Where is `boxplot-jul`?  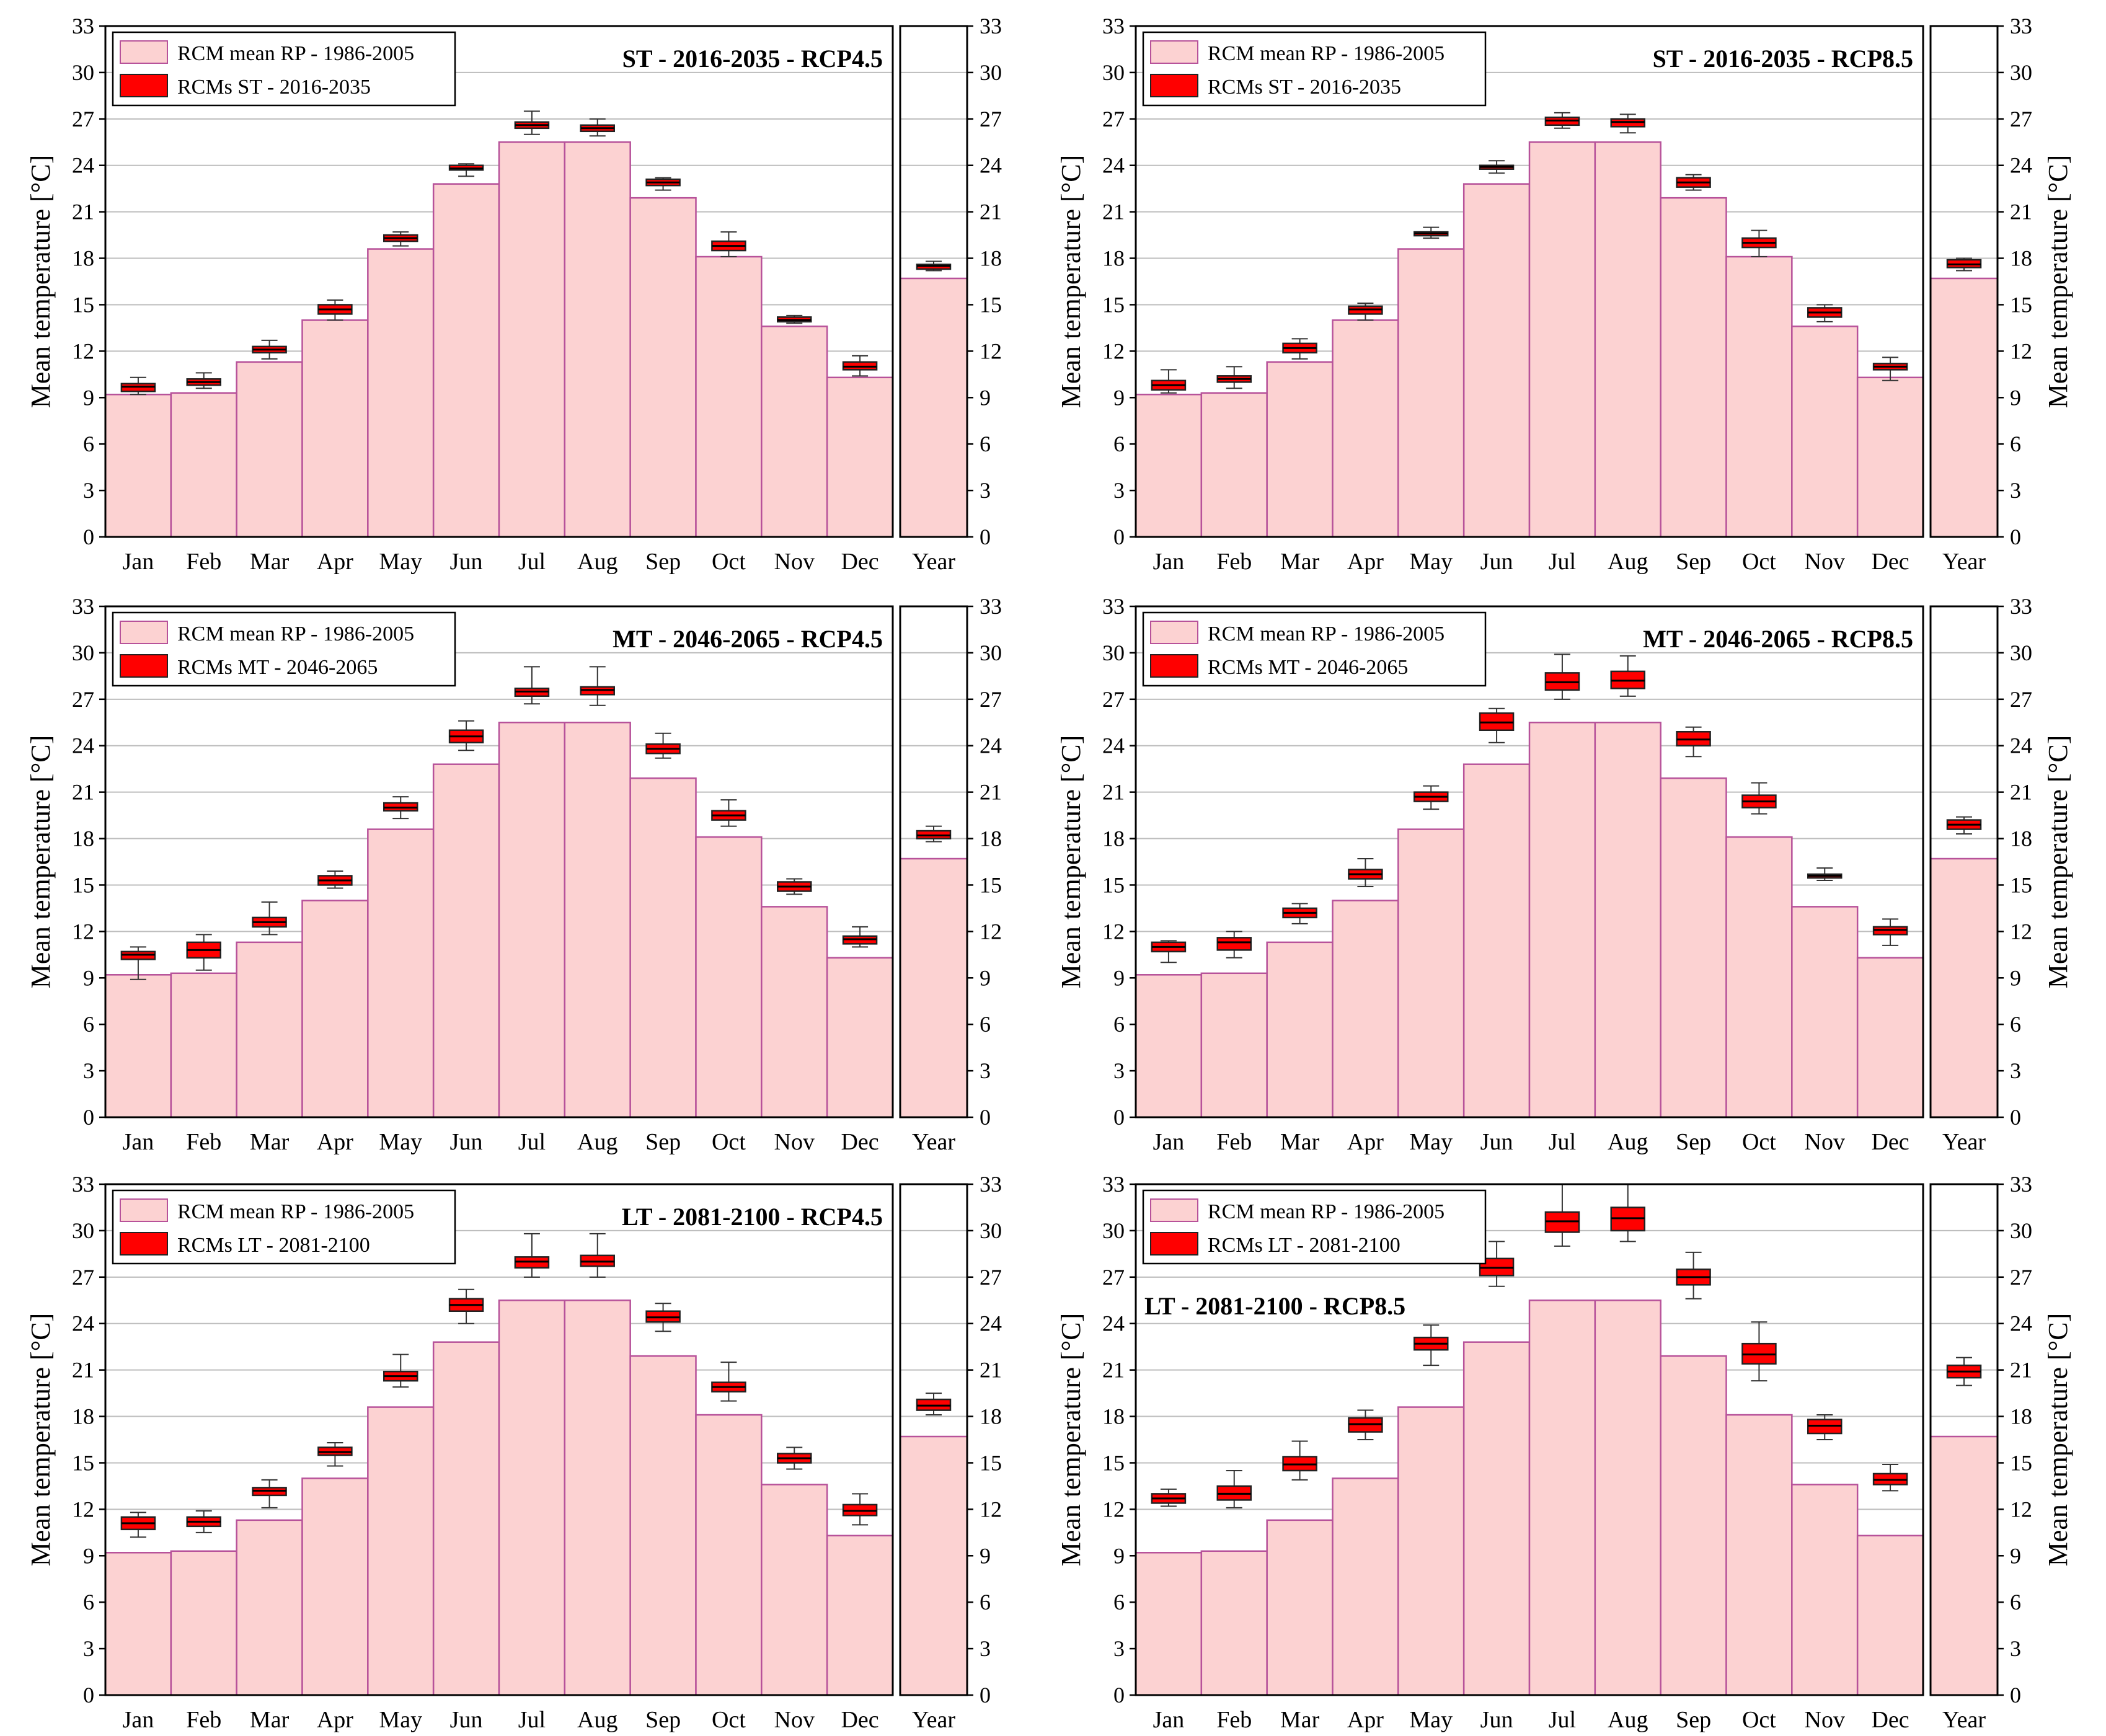 boxplot-jul is located at coordinates (1562, 676).